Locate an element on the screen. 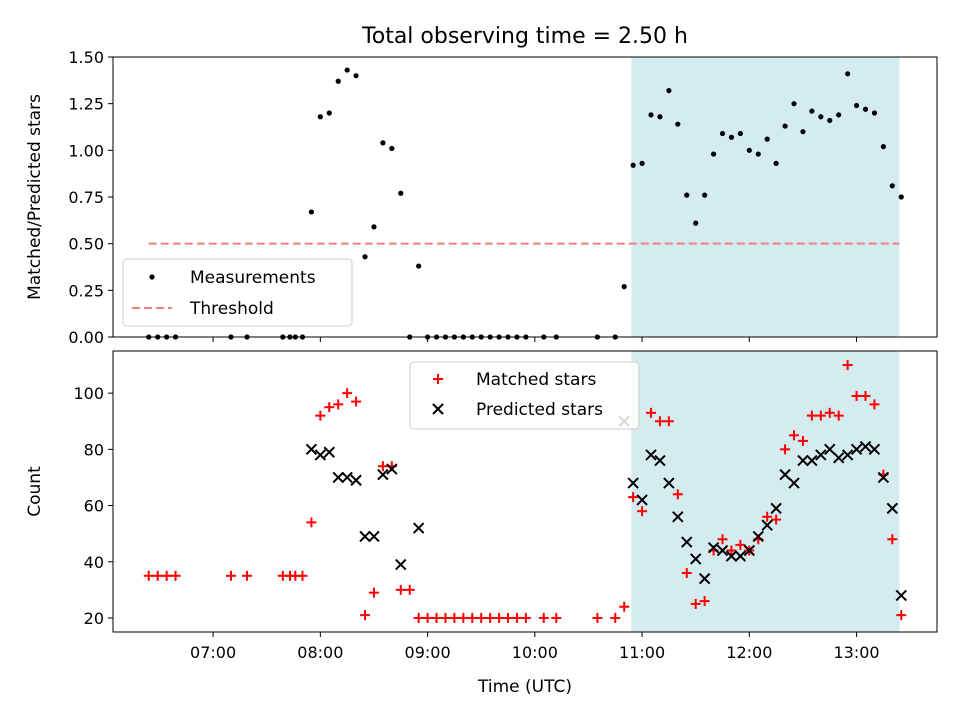 This screenshot has width=960, height=720. y-axis-label: Count is located at coordinates (35, 491).